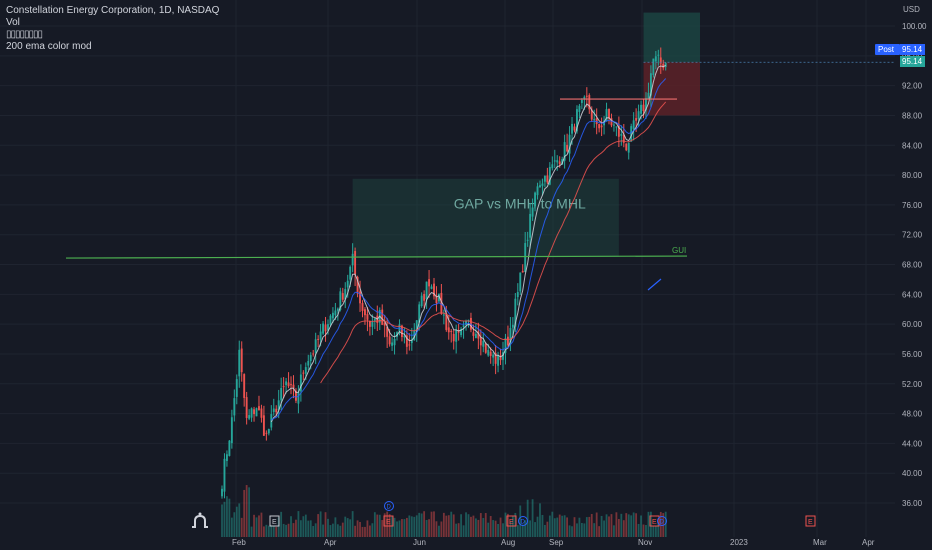 This screenshot has height=550, width=932. I want to click on post-badge, so click(887, 49).